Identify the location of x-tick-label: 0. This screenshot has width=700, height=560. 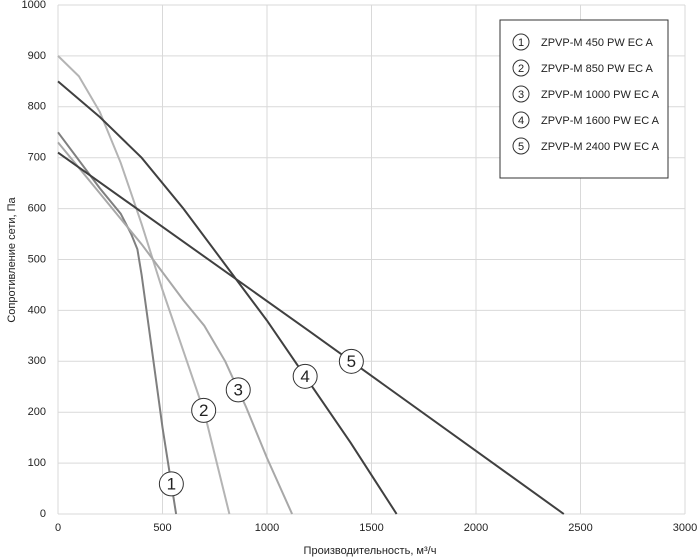
(58, 528).